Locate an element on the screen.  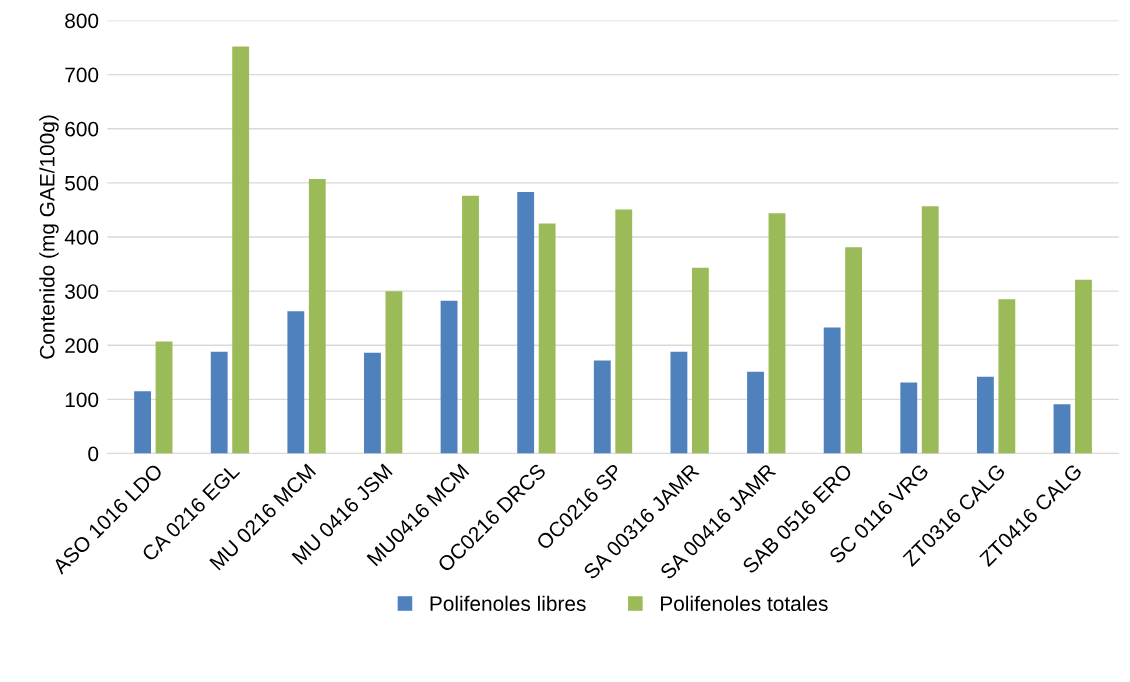
y-tick-label: 800 is located at coordinates (82, 21).